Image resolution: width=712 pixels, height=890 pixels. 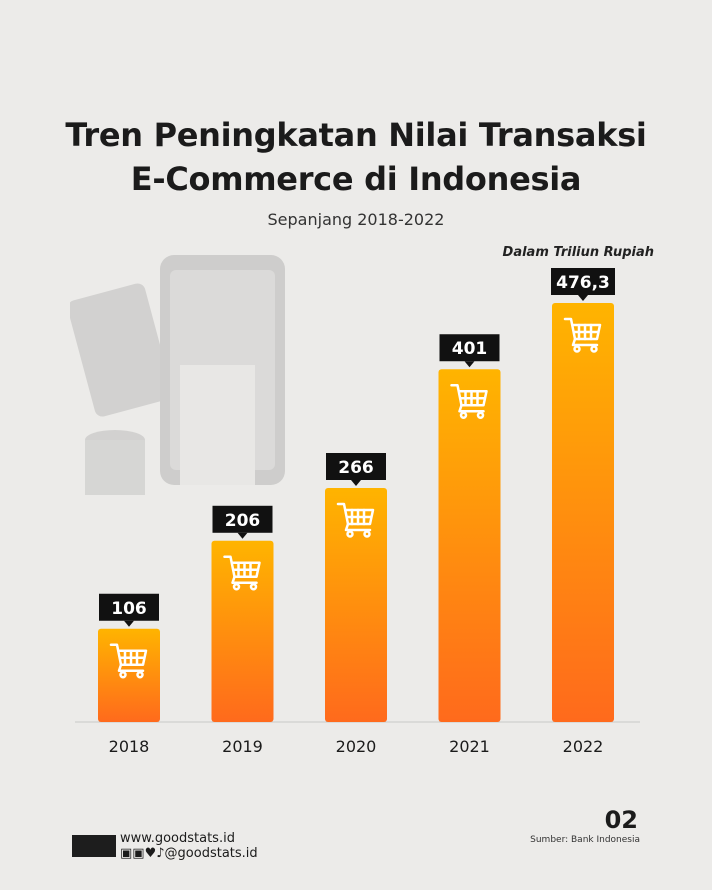 I want to click on value-label: 206, so click(x=243, y=521).